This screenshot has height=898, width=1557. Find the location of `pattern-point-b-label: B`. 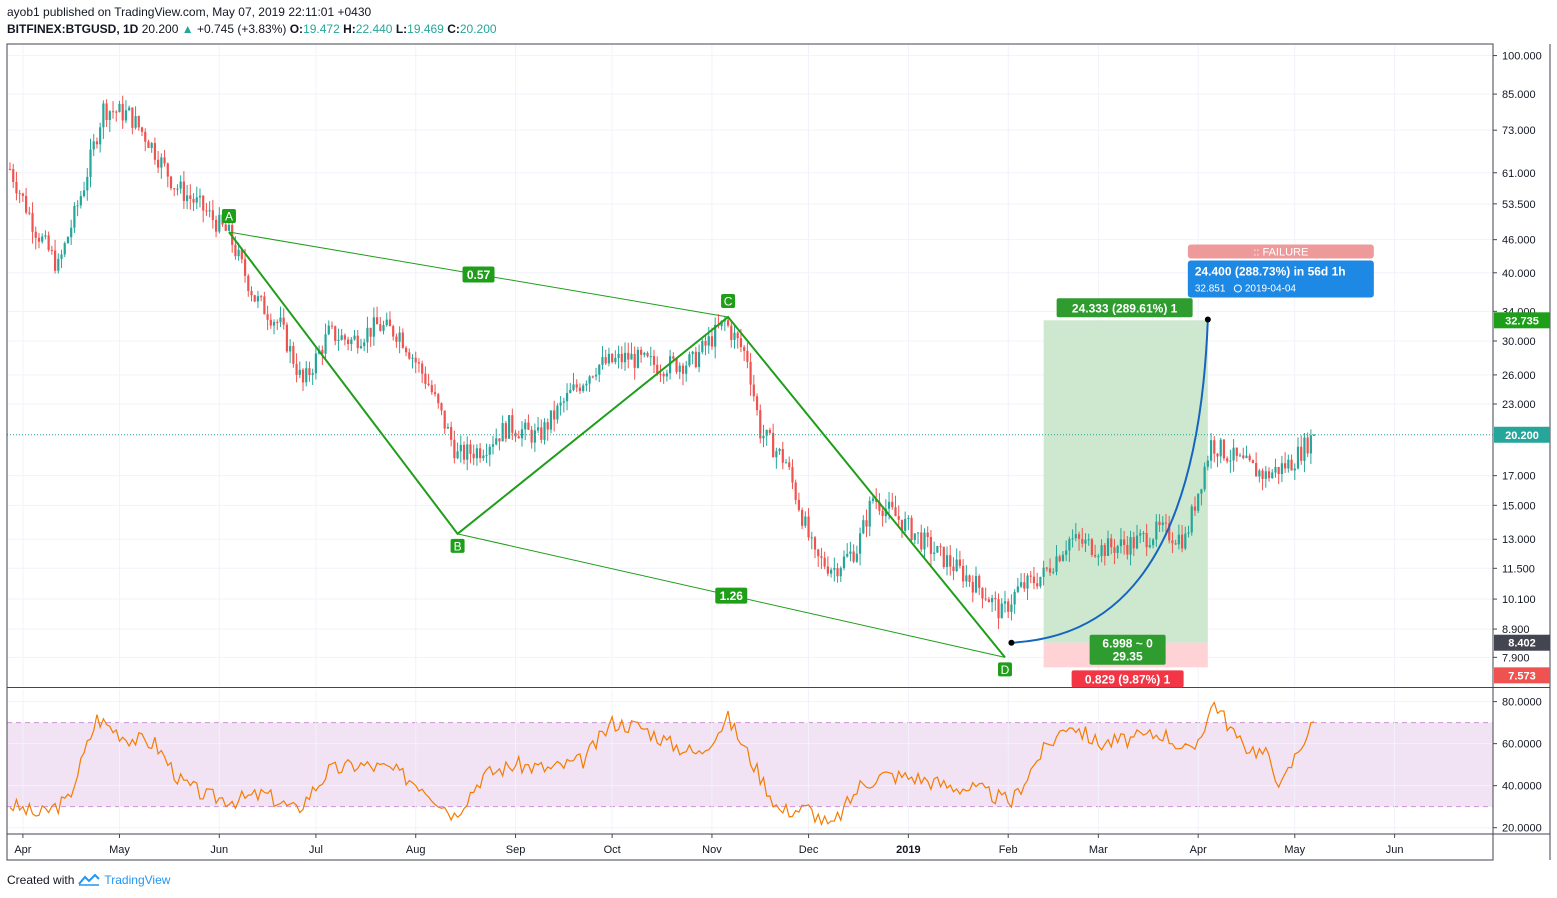

pattern-point-b-label: B is located at coordinates (458, 546).